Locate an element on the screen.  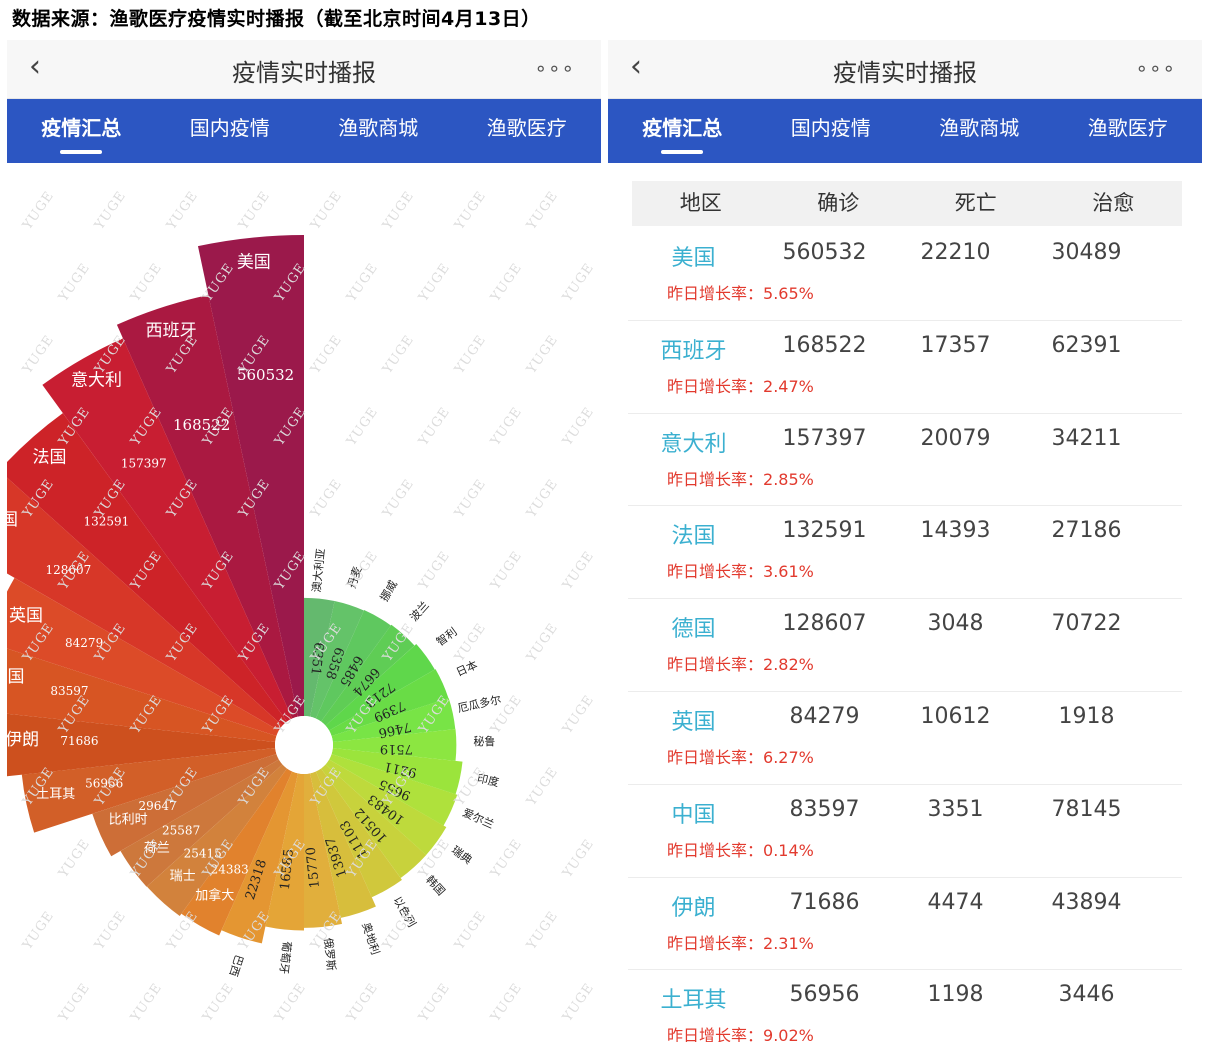
slice-value-label: 25587 is located at coordinates (181, 830).